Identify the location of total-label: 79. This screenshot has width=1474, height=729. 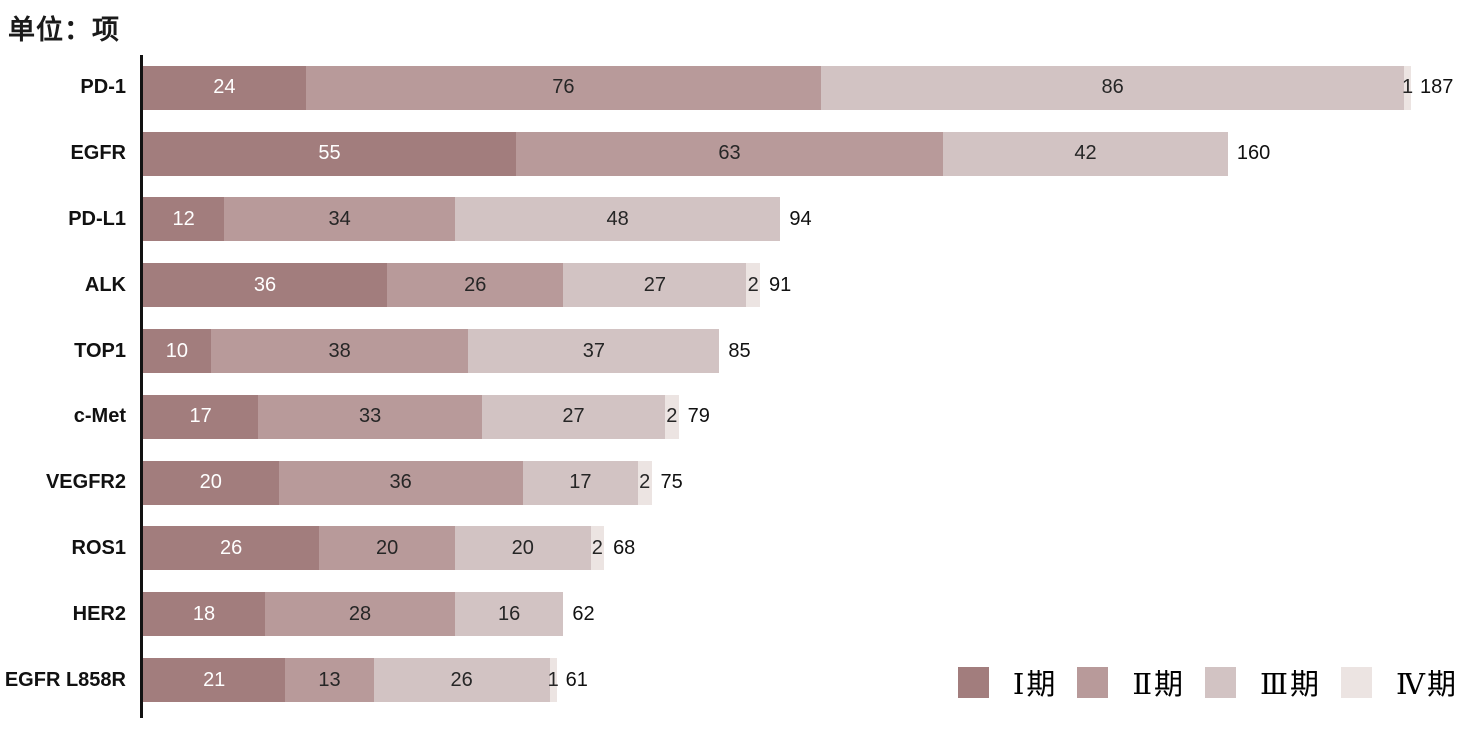
(698, 416).